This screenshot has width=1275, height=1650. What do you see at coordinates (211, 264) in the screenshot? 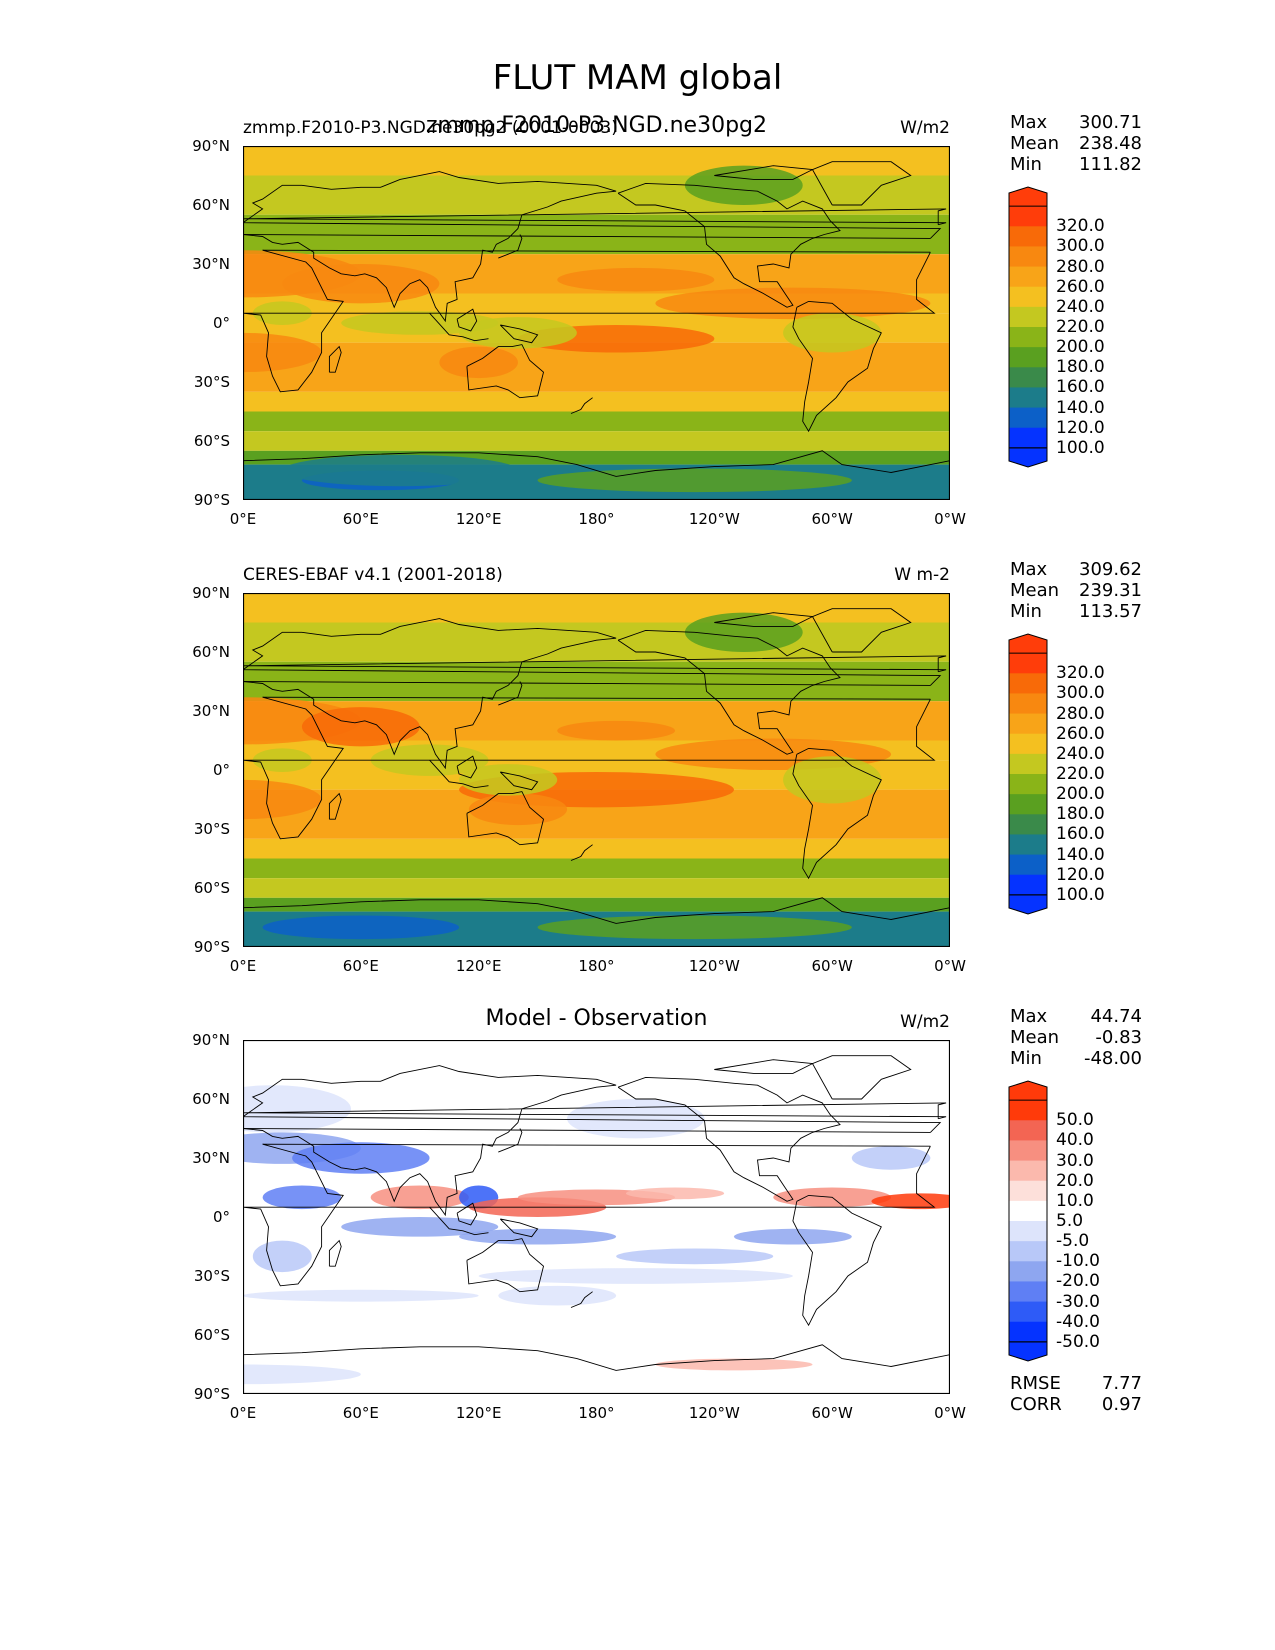
I see `lat-tick-label: 30°N` at bounding box center [211, 264].